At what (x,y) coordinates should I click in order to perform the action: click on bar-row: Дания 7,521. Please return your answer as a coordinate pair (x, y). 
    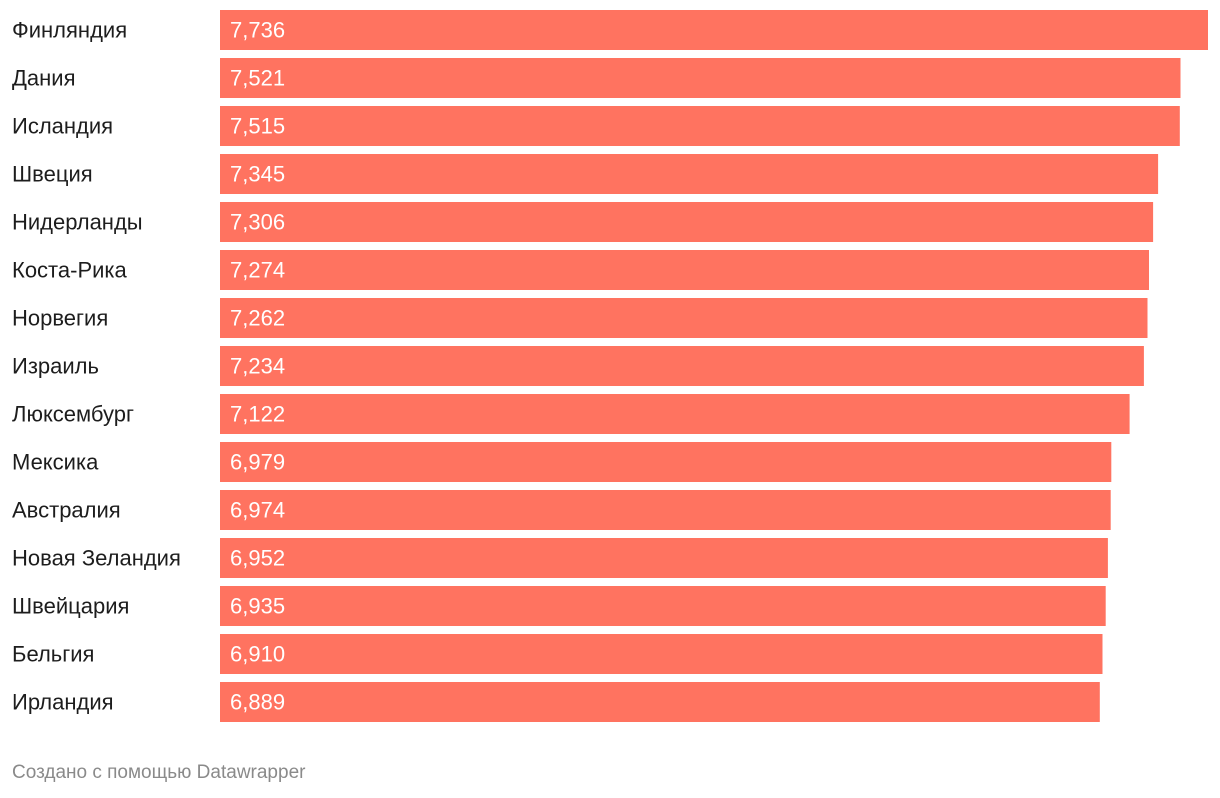
    Looking at the image, I should click on (596, 78).